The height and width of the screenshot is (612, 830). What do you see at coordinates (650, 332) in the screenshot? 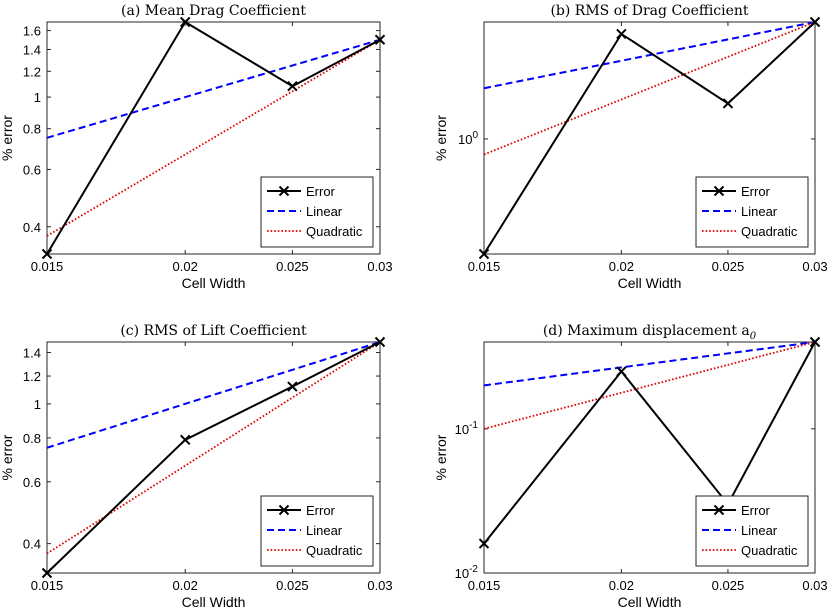
I see `chart-title: (d) Maximum displacement a0` at bounding box center [650, 332].